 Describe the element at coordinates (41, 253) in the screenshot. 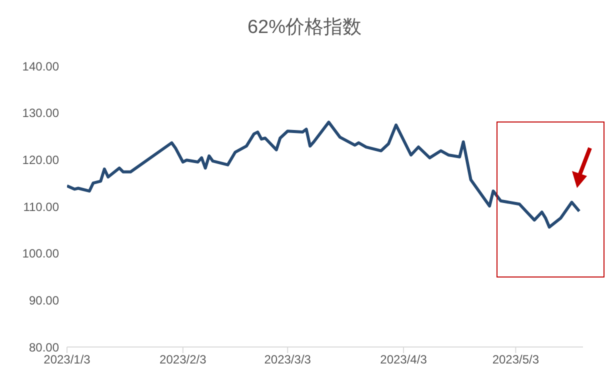

I see `y-tick-label: 100.00` at that location.